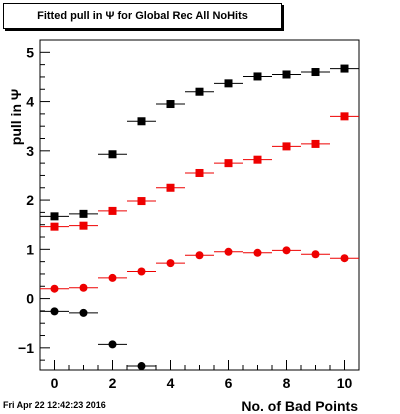  Describe the element at coordinates (54, 405) in the screenshot. I see `timestamp: Fri Apr 22 12:42:23 2016` at that location.